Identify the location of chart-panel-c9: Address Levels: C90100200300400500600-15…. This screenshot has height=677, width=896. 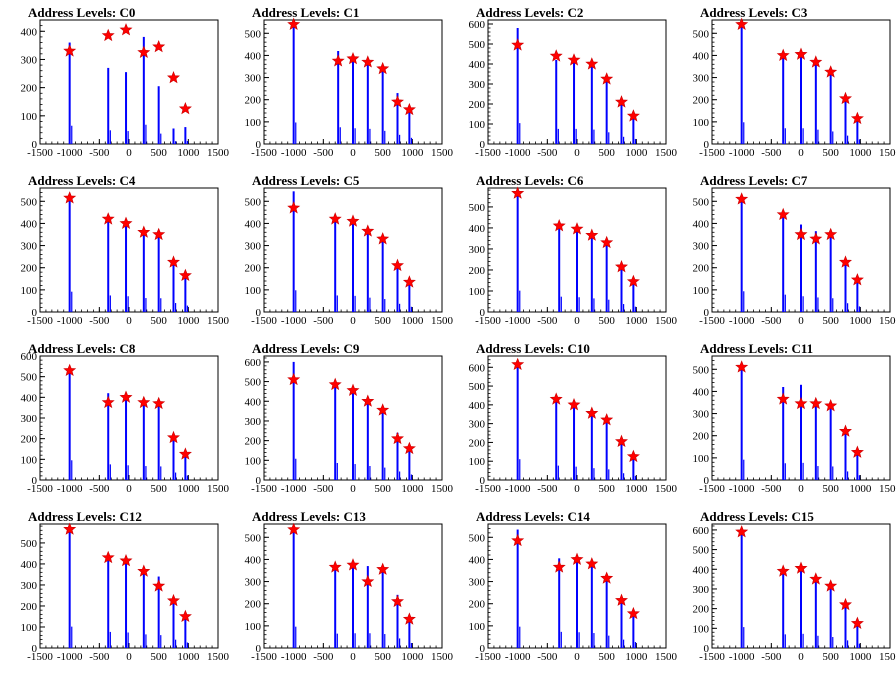
(349, 418).